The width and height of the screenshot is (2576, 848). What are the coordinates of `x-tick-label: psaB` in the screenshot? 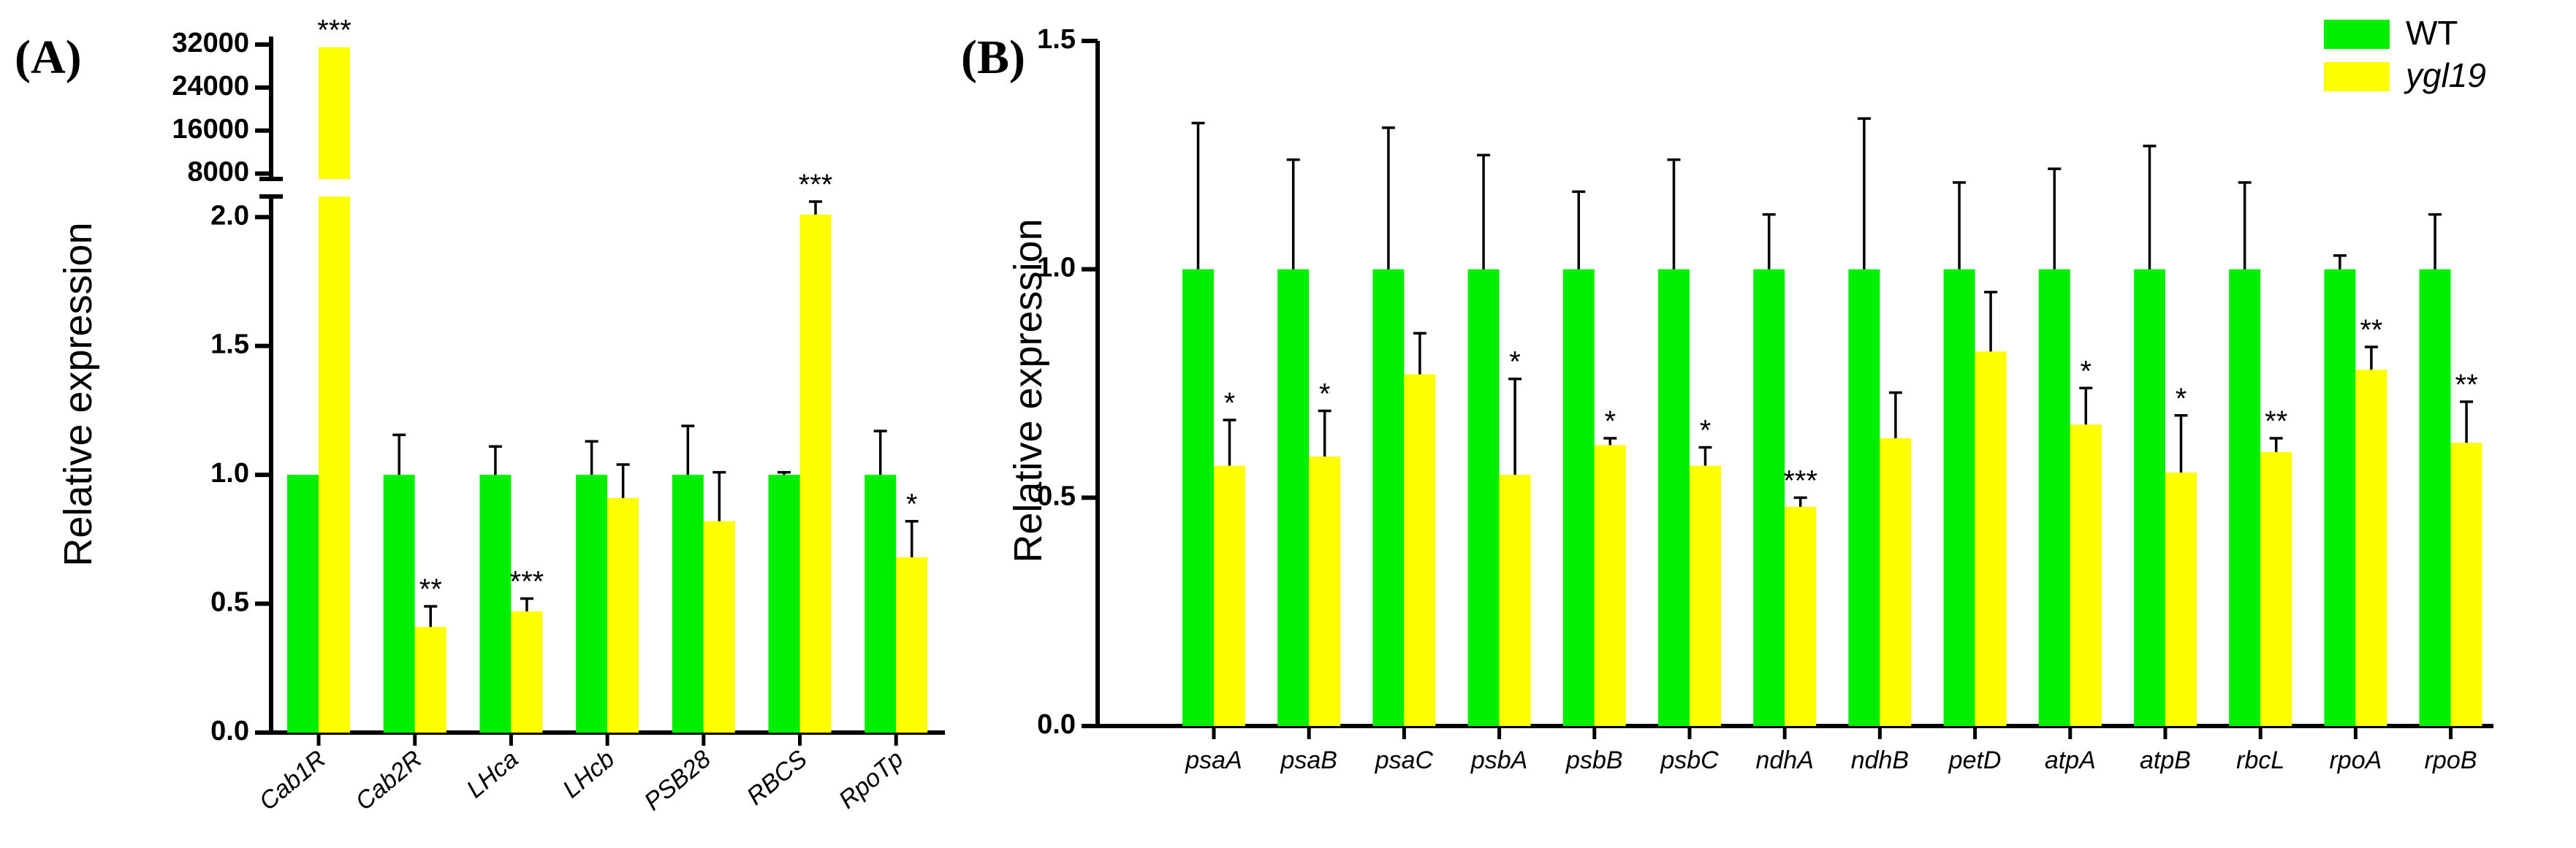 It's located at (1308, 760).